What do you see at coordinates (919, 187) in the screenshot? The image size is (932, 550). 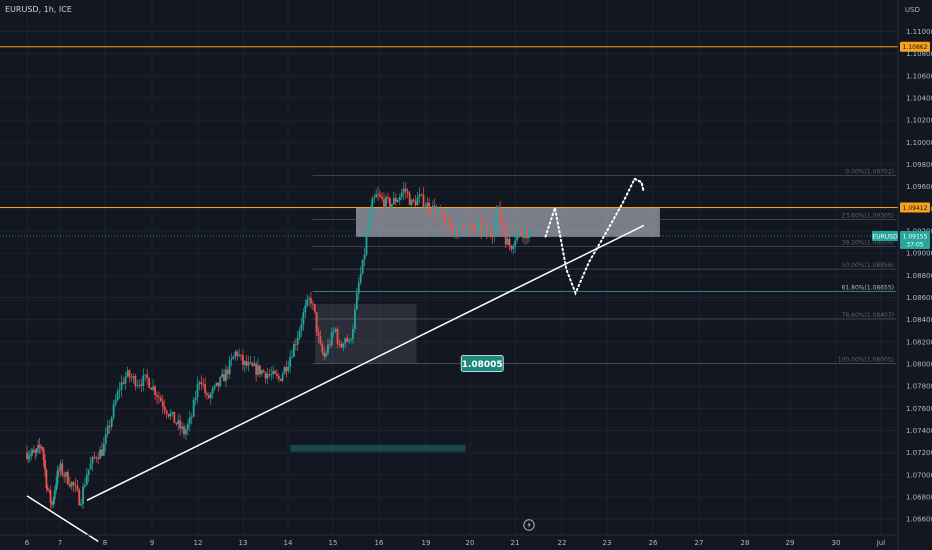 I see `price-tick-label: 1.09600` at bounding box center [919, 187].